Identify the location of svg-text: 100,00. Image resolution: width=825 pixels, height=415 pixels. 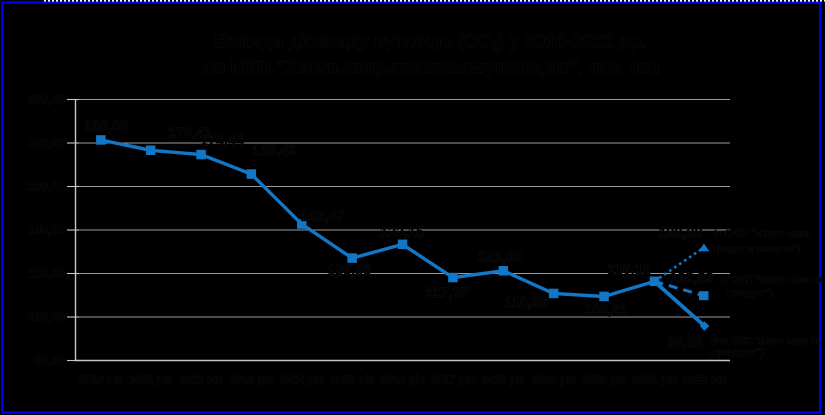
(46, 317).